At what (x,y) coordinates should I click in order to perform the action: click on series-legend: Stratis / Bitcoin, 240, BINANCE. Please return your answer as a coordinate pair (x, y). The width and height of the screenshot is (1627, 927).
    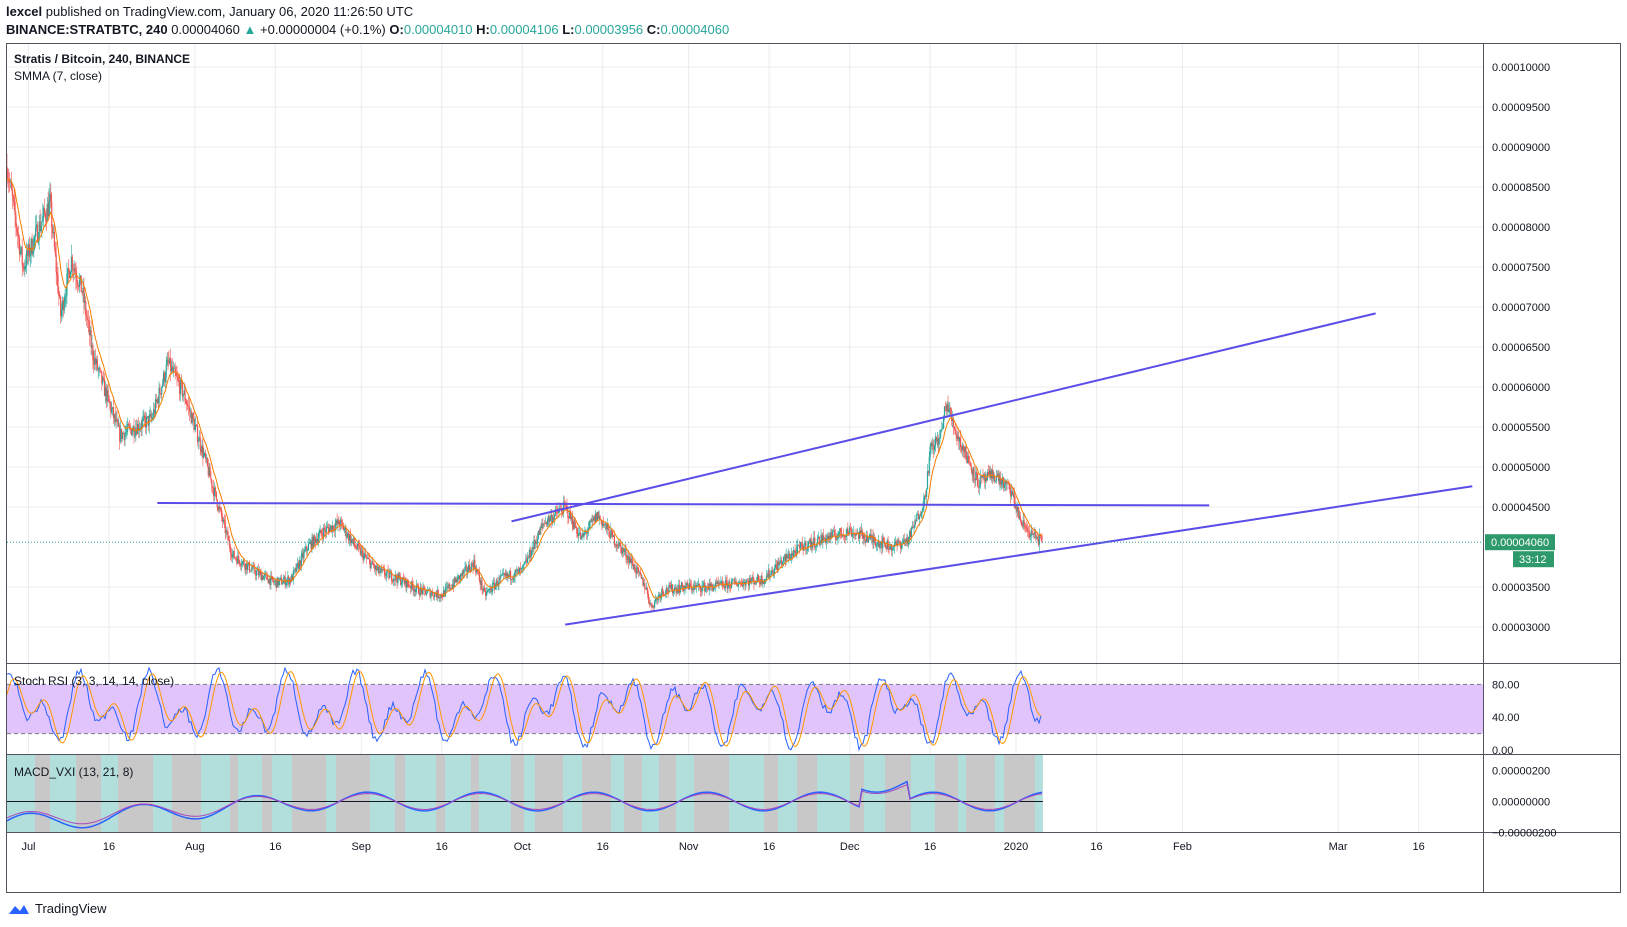
    Looking at the image, I should click on (102, 59).